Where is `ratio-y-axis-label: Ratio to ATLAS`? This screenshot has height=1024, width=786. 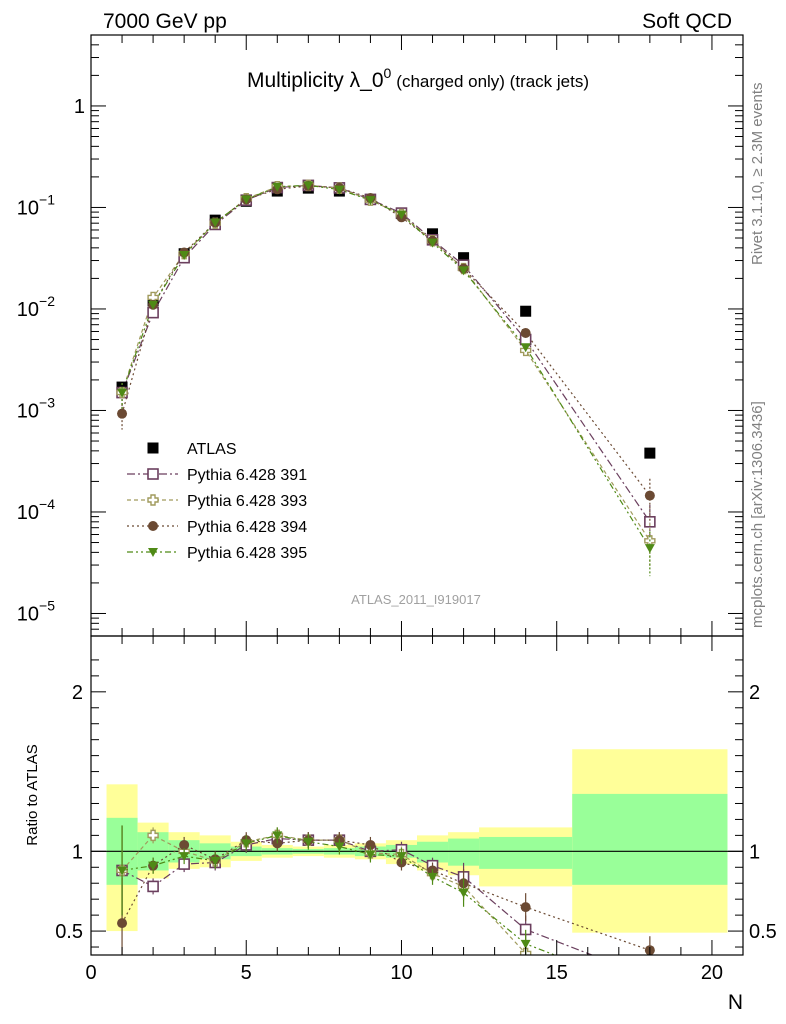
ratio-y-axis-label: Ratio to ATLAS is located at coordinates (32, 794).